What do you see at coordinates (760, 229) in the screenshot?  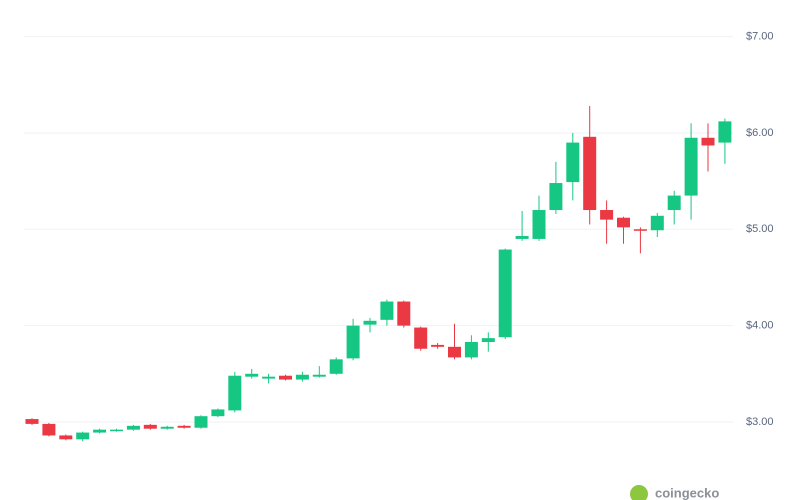 I see `y-tick-label: $5.00` at bounding box center [760, 229].